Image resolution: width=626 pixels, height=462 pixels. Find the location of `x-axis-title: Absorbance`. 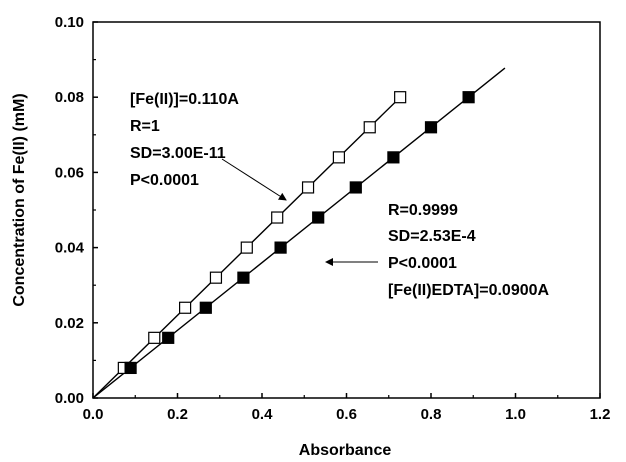

x-axis-title: Absorbance is located at coordinates (345, 450).